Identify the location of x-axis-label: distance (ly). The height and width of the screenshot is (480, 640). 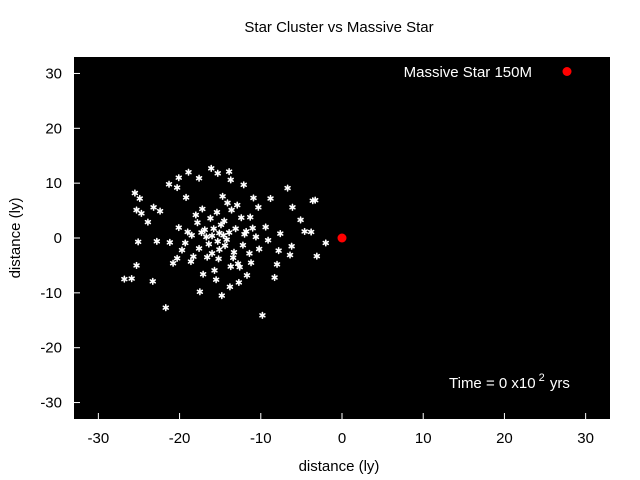
(339, 466).